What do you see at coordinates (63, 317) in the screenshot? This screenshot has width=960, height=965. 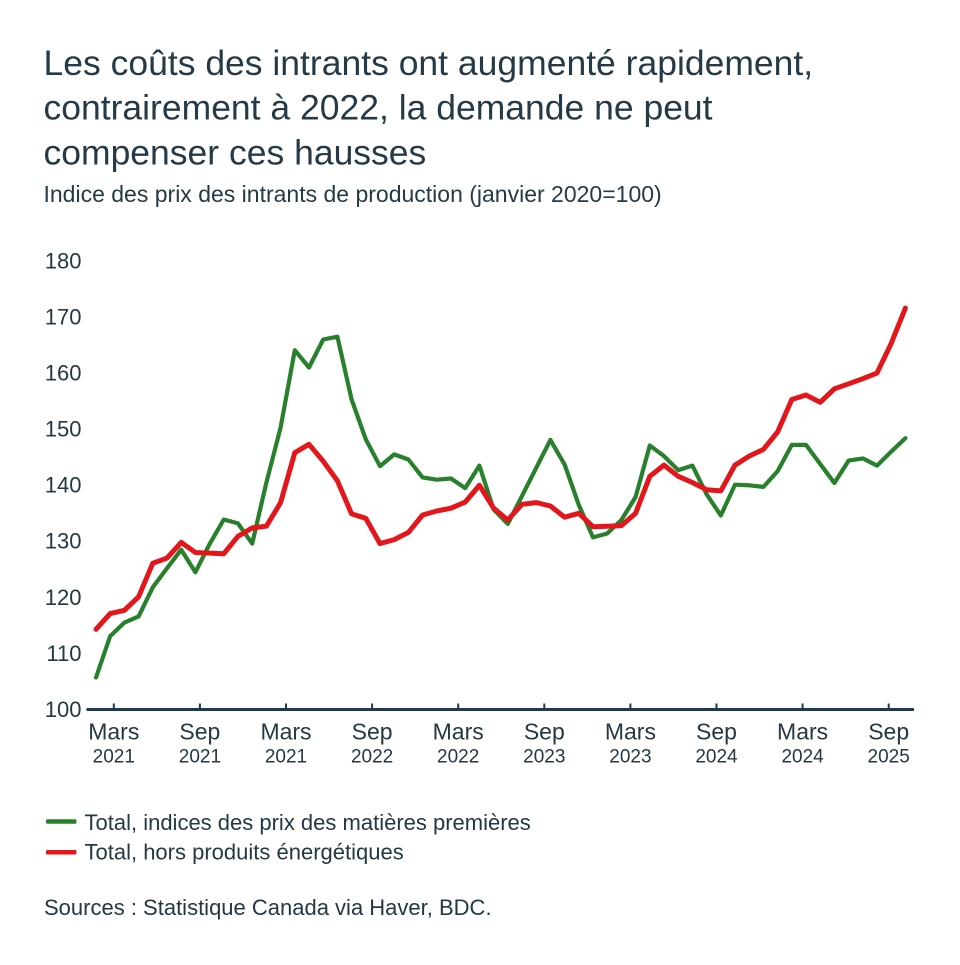 I see `svg-text: 170` at bounding box center [63, 317].